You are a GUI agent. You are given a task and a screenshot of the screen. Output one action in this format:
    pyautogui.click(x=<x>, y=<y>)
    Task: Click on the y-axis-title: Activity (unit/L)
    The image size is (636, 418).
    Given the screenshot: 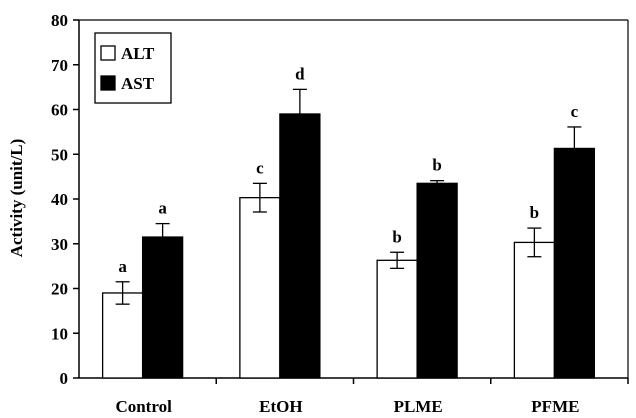 What is the action you would take?
    pyautogui.click(x=16, y=198)
    